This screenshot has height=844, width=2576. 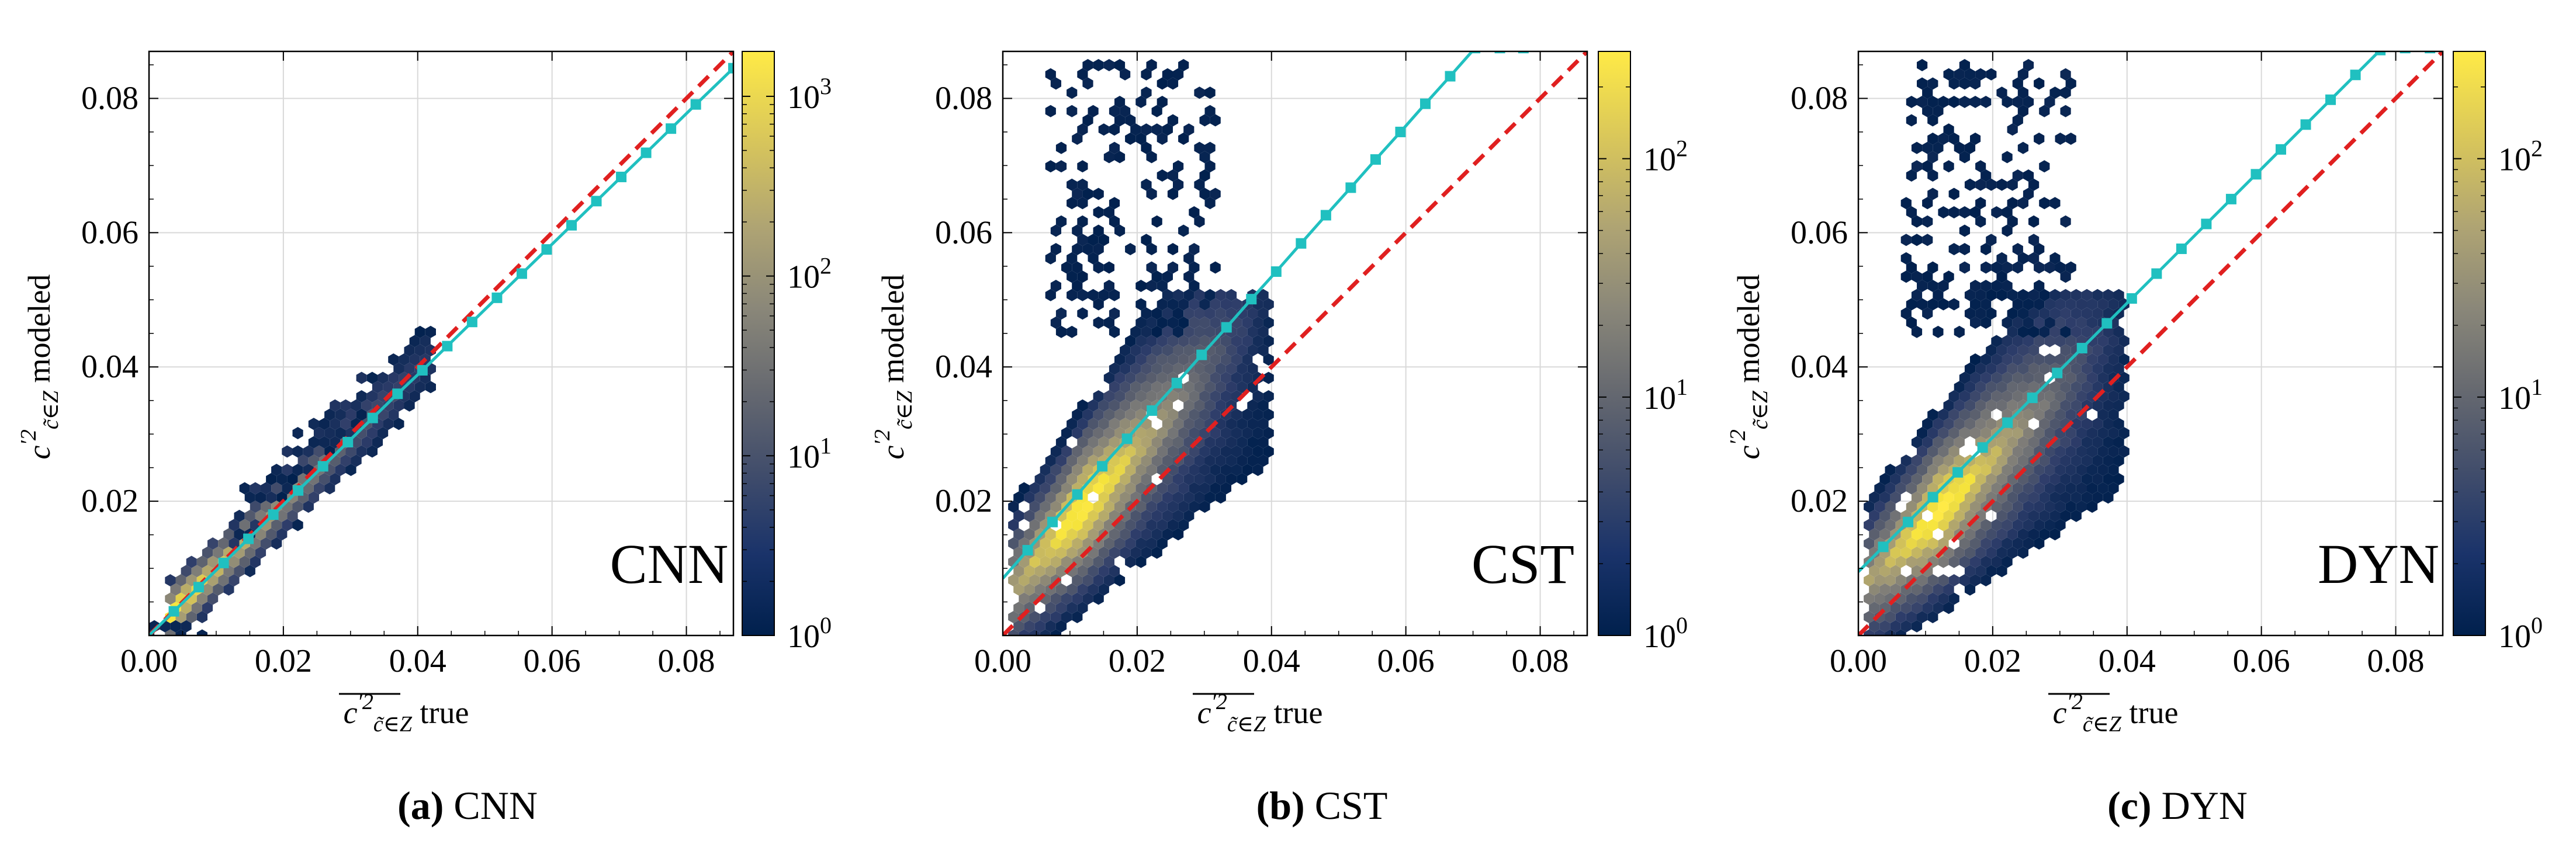 I want to click on colorbar-tick-label: 10², so click(x=2521, y=157).